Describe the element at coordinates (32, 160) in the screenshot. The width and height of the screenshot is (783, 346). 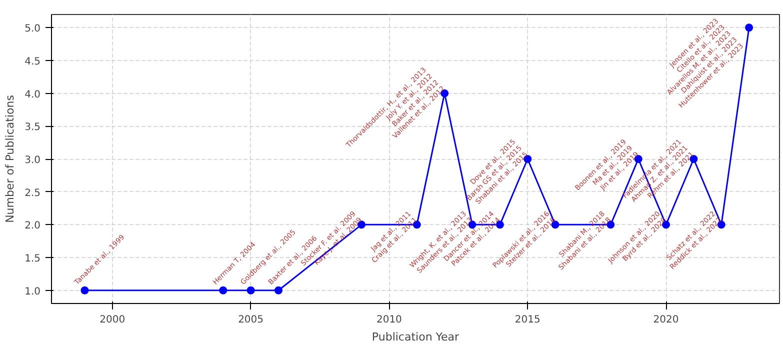
I see `y-tick-label: 3.0` at that location.